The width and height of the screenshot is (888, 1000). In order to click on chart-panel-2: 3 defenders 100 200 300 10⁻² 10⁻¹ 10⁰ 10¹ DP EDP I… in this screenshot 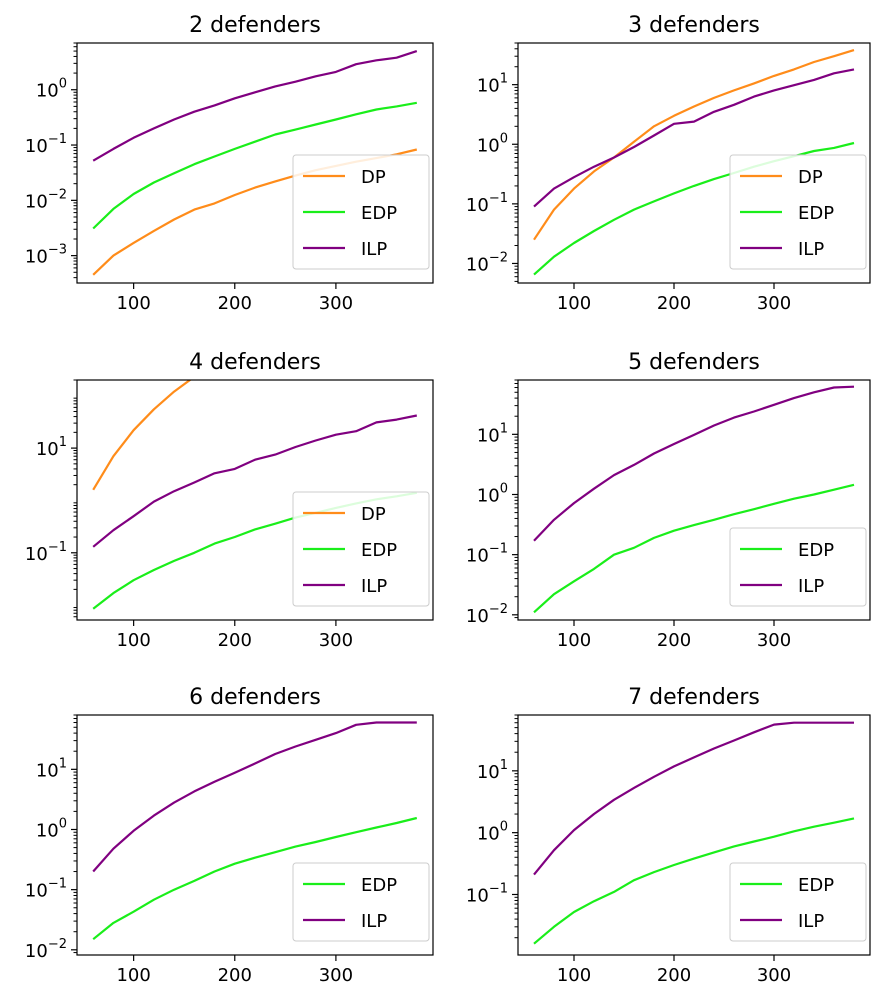, I will do `click(668, 163)`.